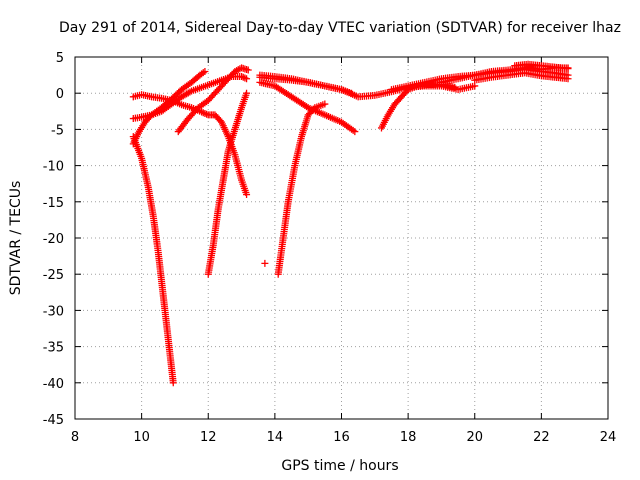 The image size is (640, 480). What do you see at coordinates (53, 384) in the screenshot?
I see `y-tick-label: -40` at bounding box center [53, 384].